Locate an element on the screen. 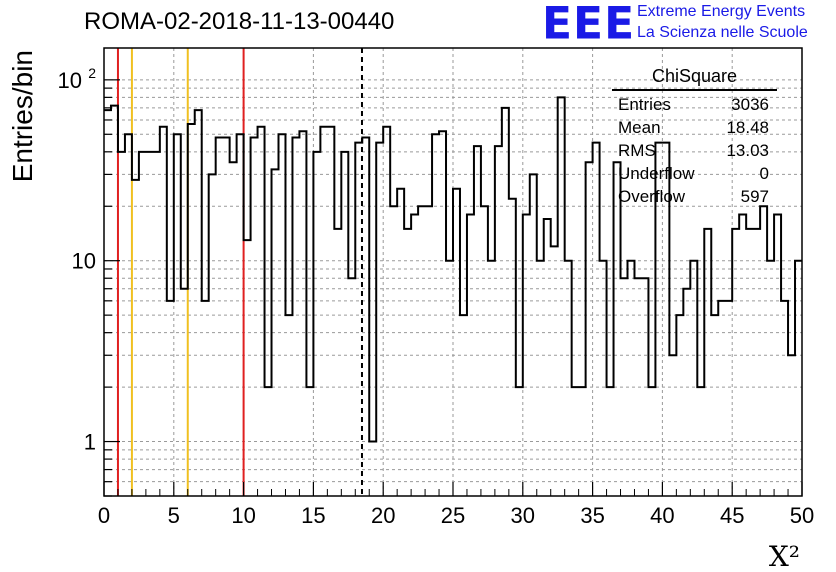 Image resolution: width=836 pixels, height=572 pixels. stats-label: RMS is located at coordinates (637, 150).